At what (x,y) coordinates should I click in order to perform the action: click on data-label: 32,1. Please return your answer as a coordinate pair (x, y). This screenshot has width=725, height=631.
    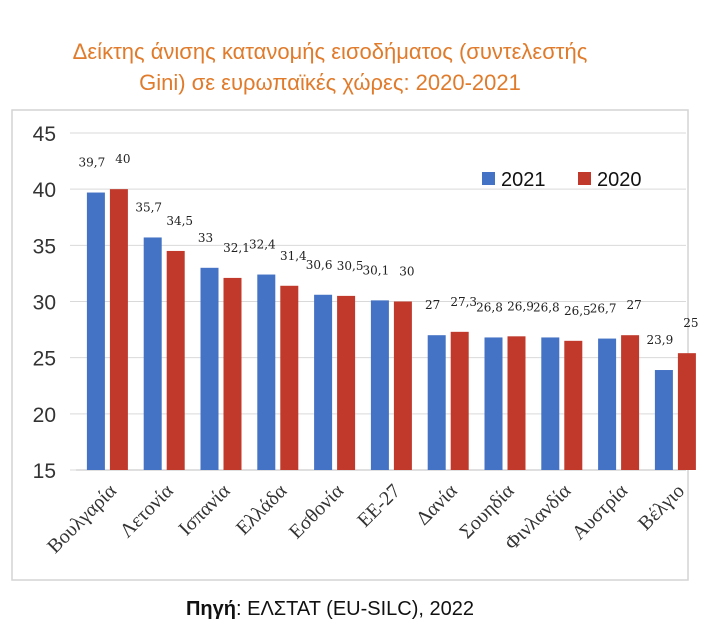
    Looking at the image, I should click on (236, 248).